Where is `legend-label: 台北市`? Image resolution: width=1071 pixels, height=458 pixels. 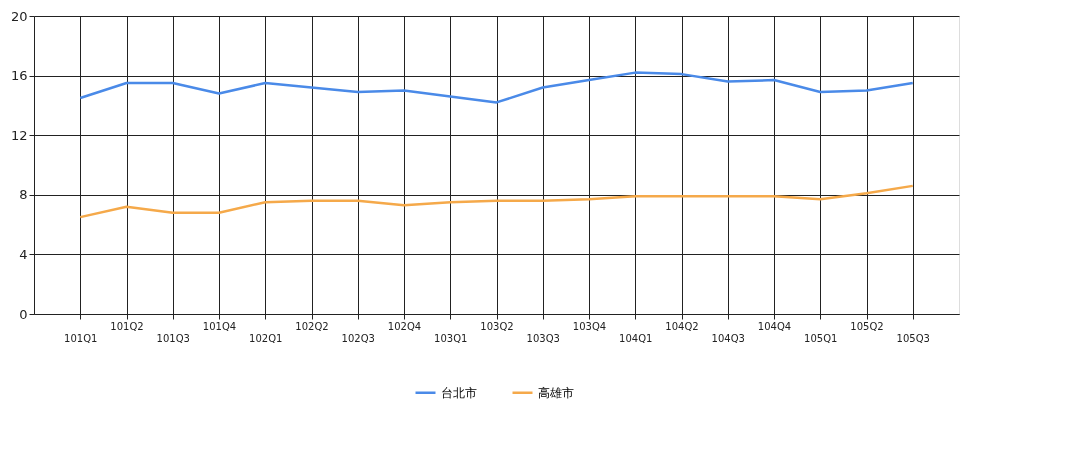 legend-label: 台北市 is located at coordinates (459, 392).